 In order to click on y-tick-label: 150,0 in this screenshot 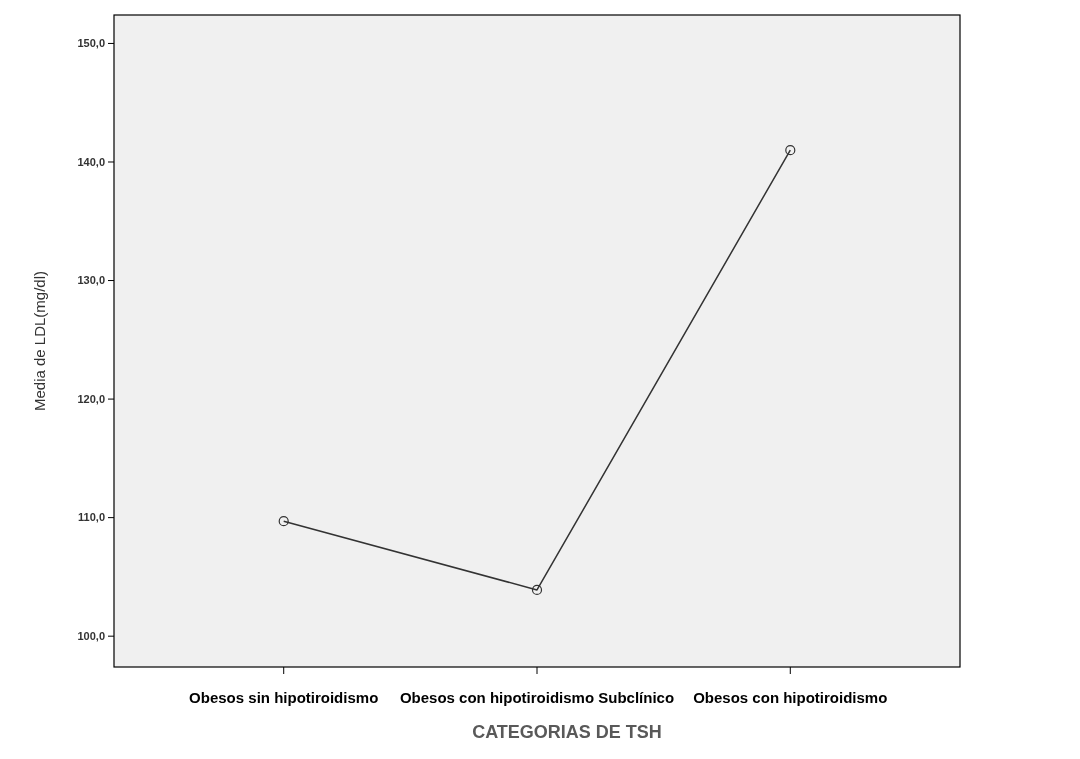, I will do `click(91, 43)`.